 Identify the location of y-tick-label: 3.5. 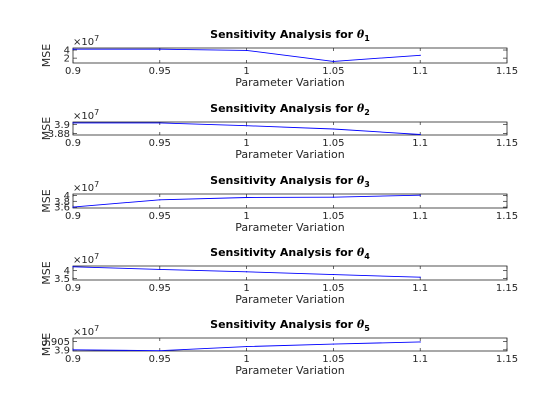
(62, 279).